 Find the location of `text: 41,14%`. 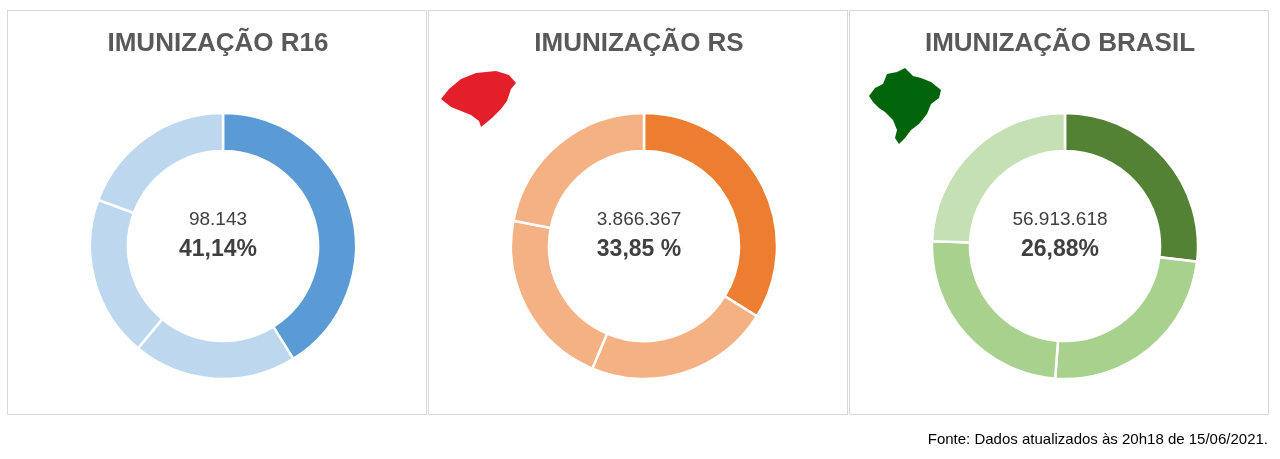

text: 41,14% is located at coordinates (217, 248).